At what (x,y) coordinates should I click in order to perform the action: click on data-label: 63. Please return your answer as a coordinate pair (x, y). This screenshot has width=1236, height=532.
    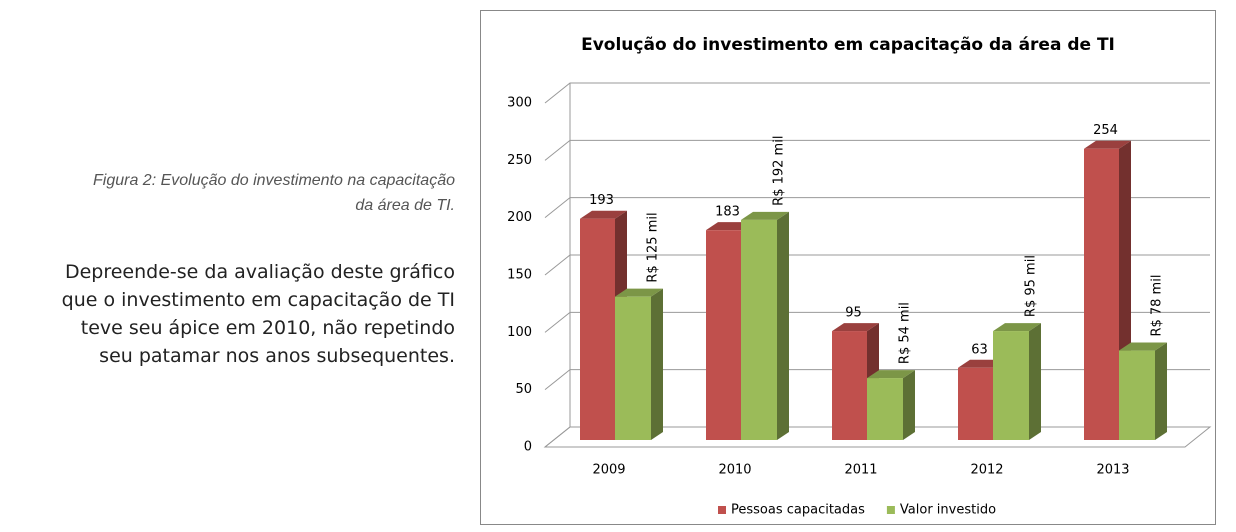
    Looking at the image, I should click on (979, 349).